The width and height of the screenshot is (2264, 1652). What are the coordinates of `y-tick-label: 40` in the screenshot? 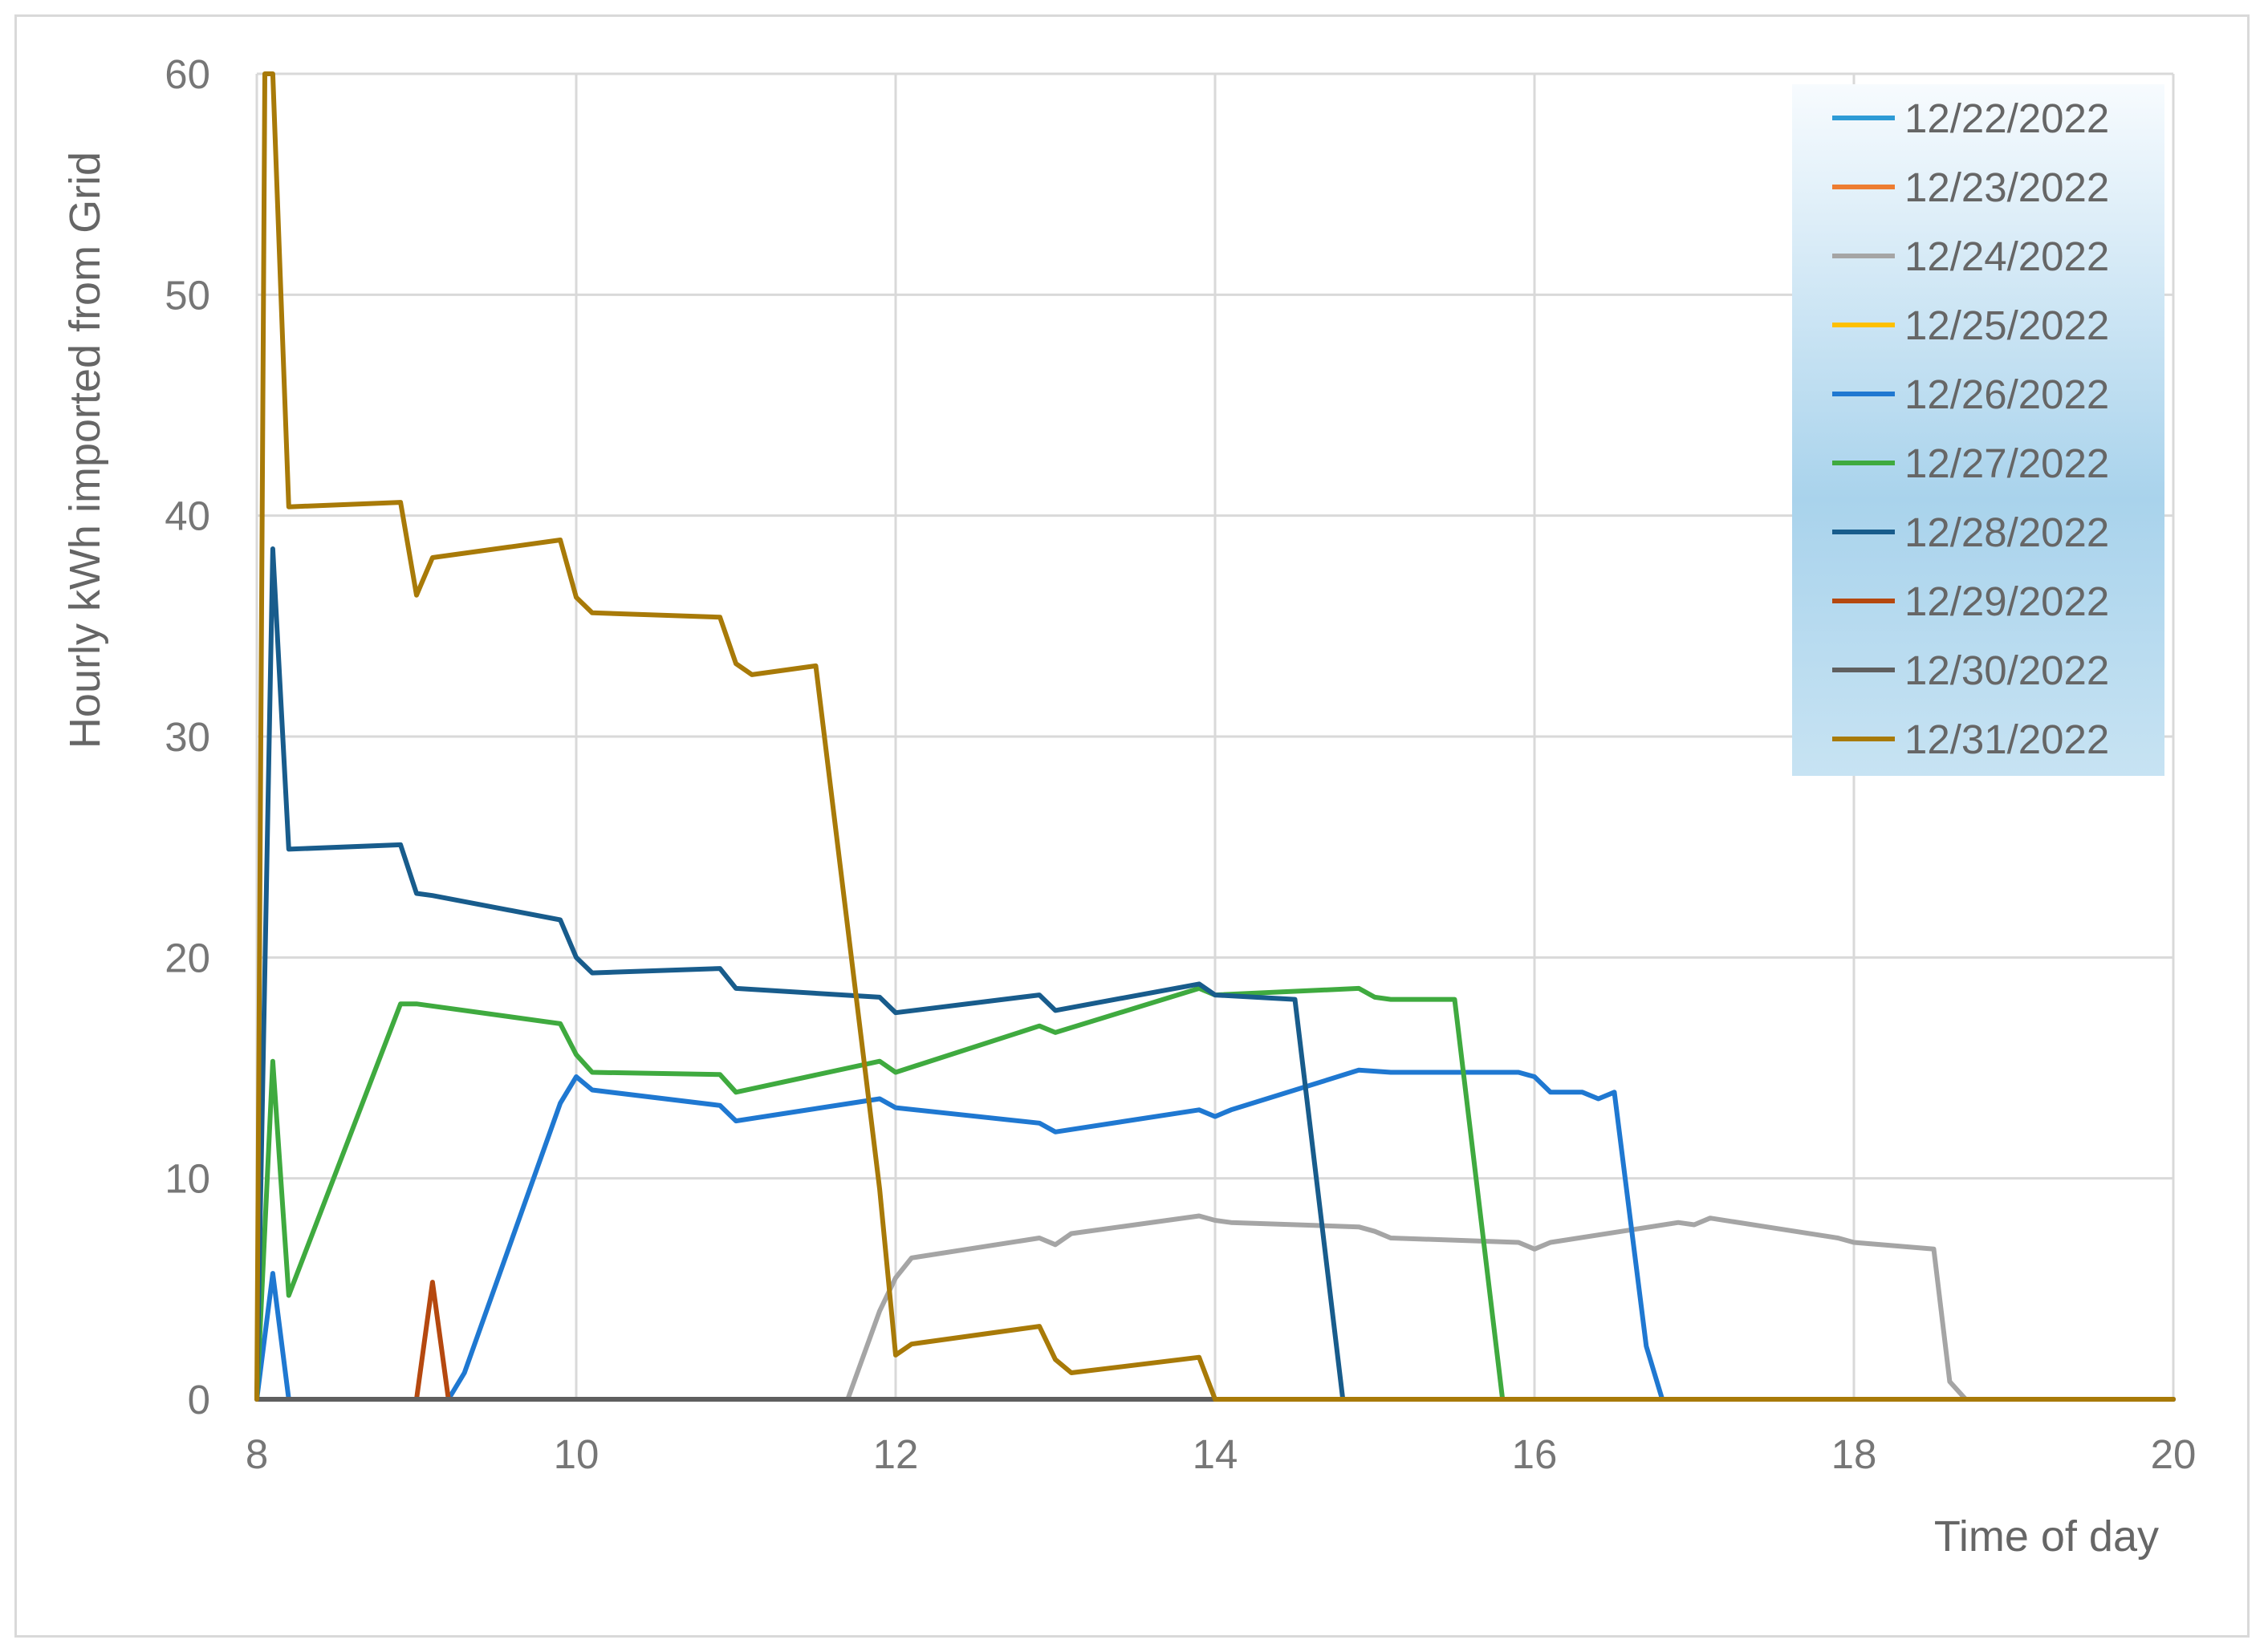 It's located at (187, 516).